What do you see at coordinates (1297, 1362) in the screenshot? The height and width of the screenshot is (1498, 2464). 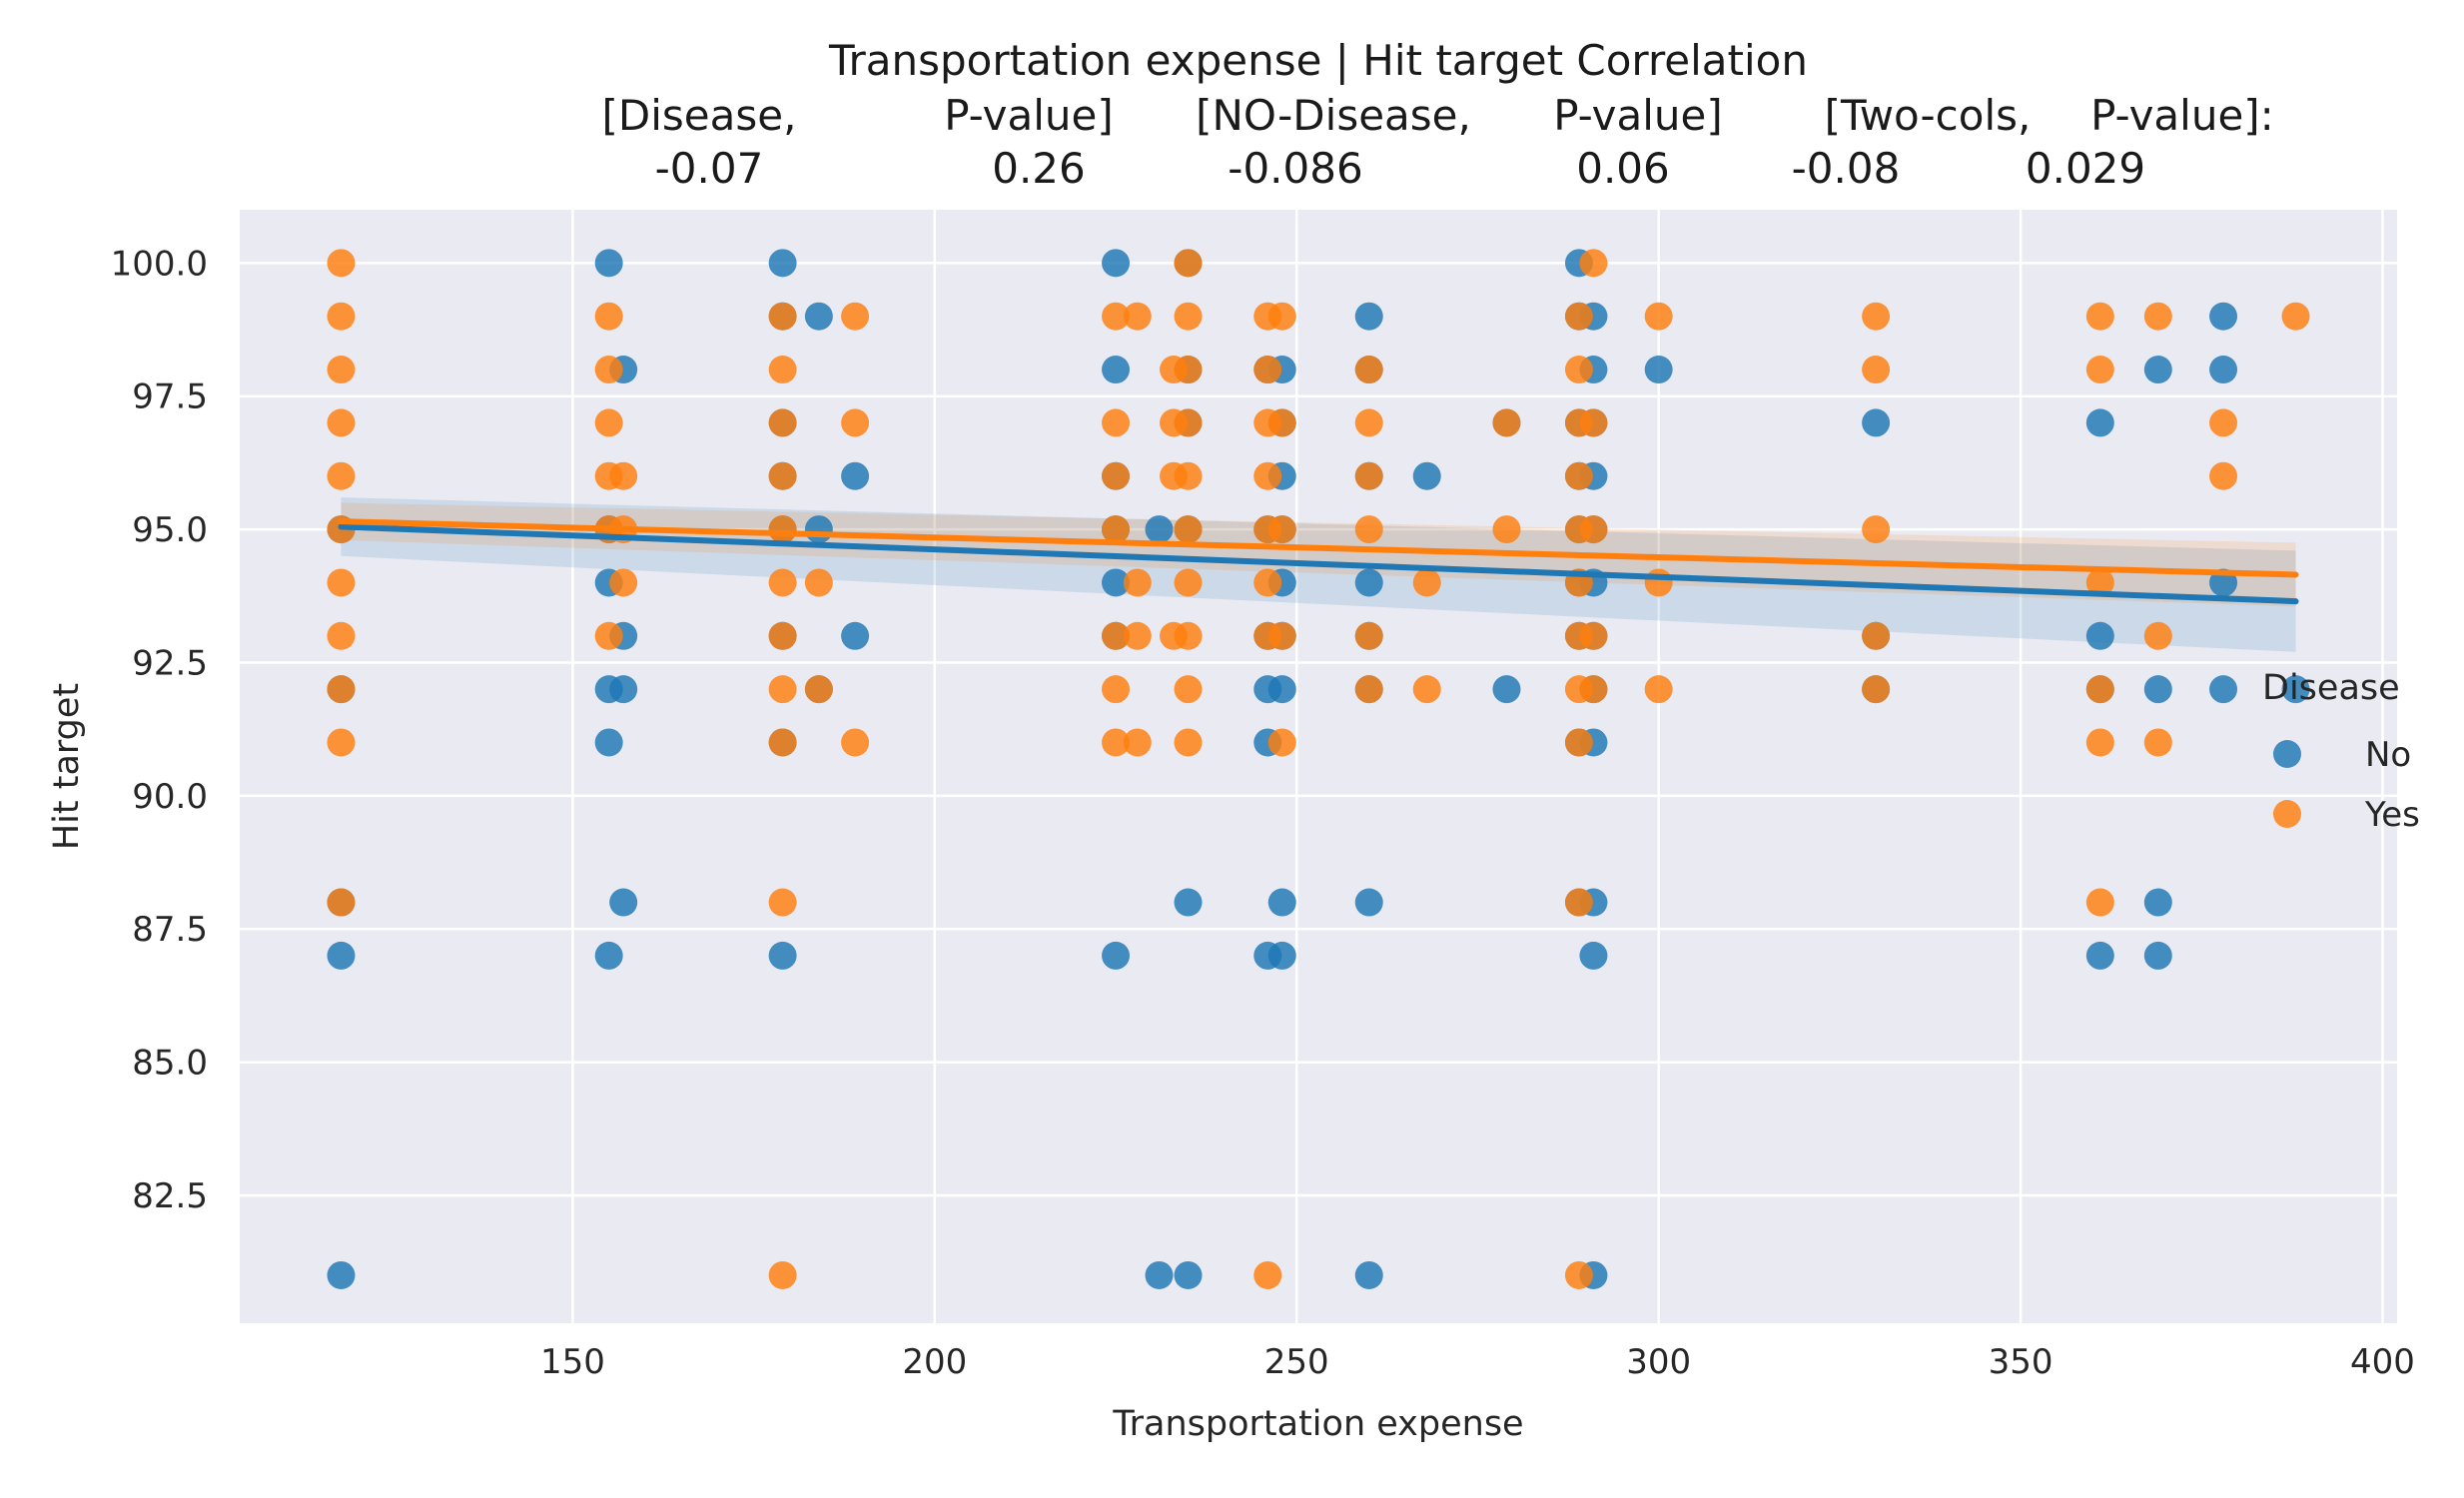 I see `x-tick-label: 250` at bounding box center [1297, 1362].